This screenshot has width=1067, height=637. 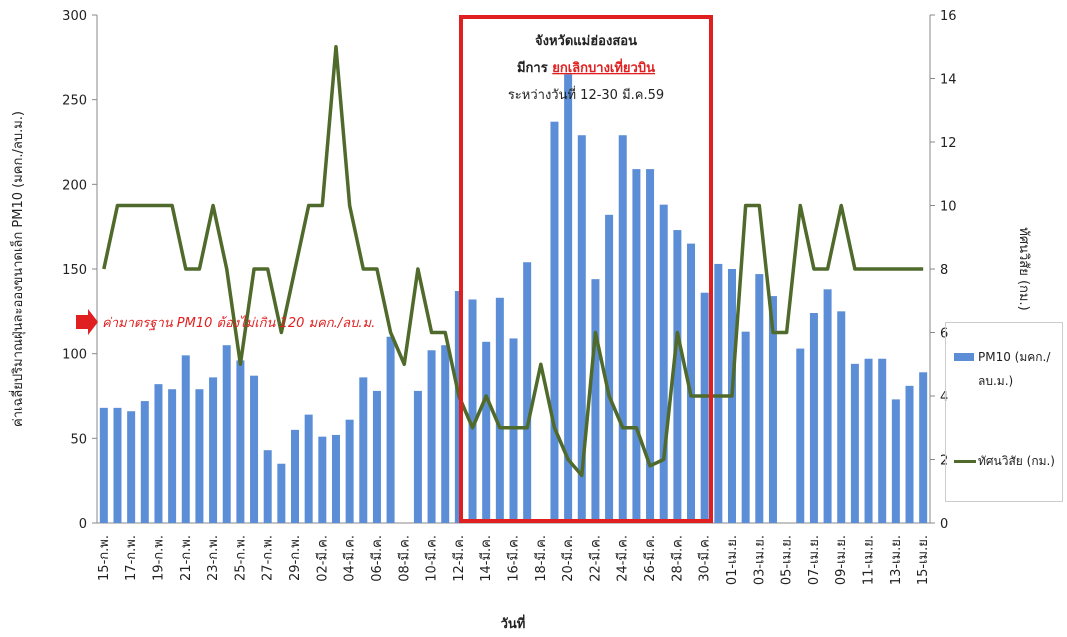 I want to click on annotation-highlight: ยกเลิกบางเที่ยวบิน, so click(x=603, y=67).